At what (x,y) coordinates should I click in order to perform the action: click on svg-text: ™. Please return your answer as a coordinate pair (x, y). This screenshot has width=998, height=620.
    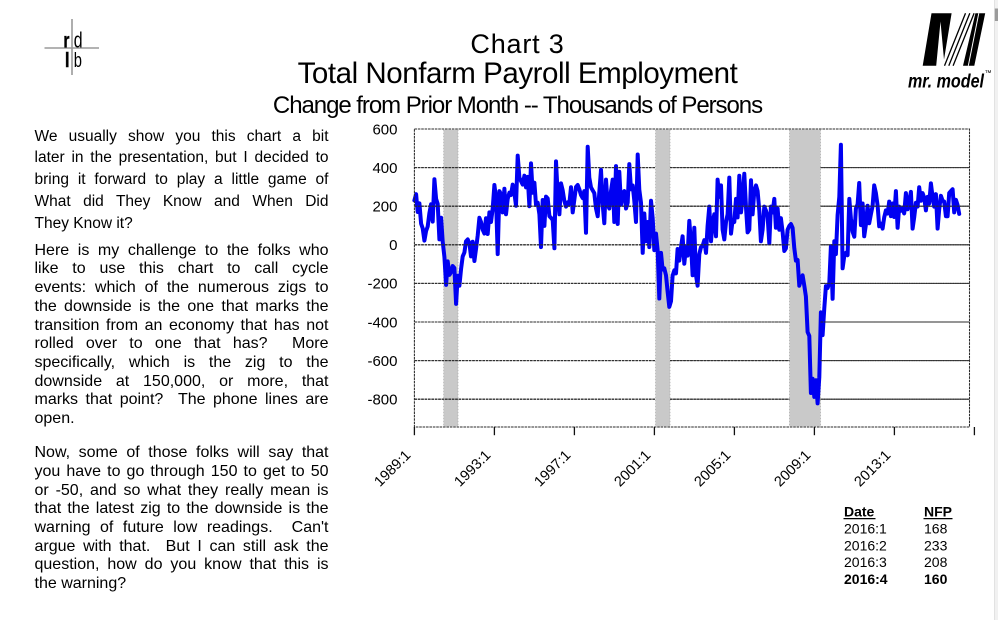
    Looking at the image, I should click on (988, 73).